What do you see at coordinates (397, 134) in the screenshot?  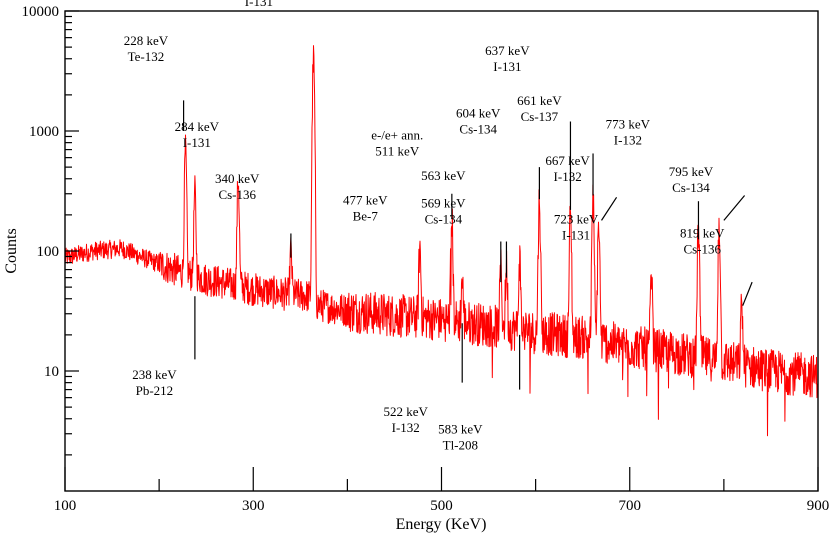 I see `annotation-energy: e-/e+ ann.` at bounding box center [397, 134].